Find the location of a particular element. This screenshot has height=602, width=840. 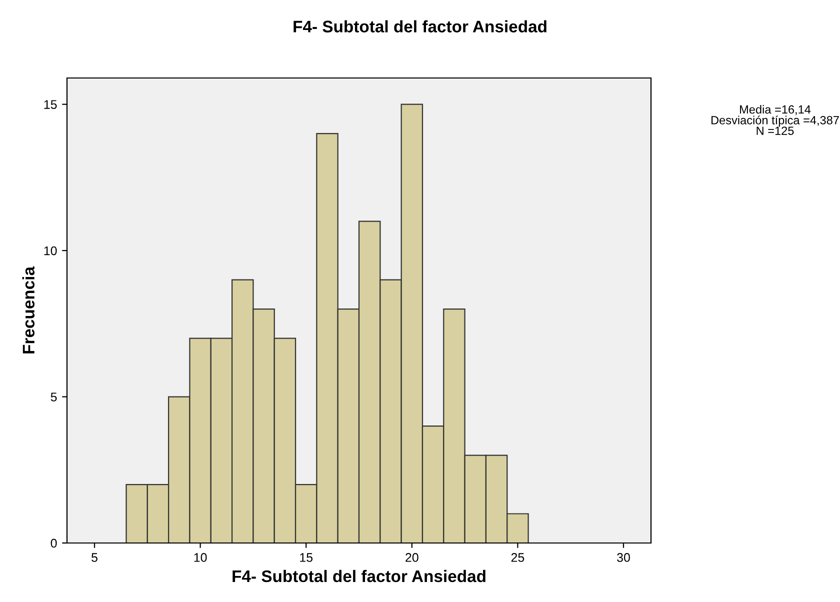

x-tick-label: 5 is located at coordinates (95, 557).